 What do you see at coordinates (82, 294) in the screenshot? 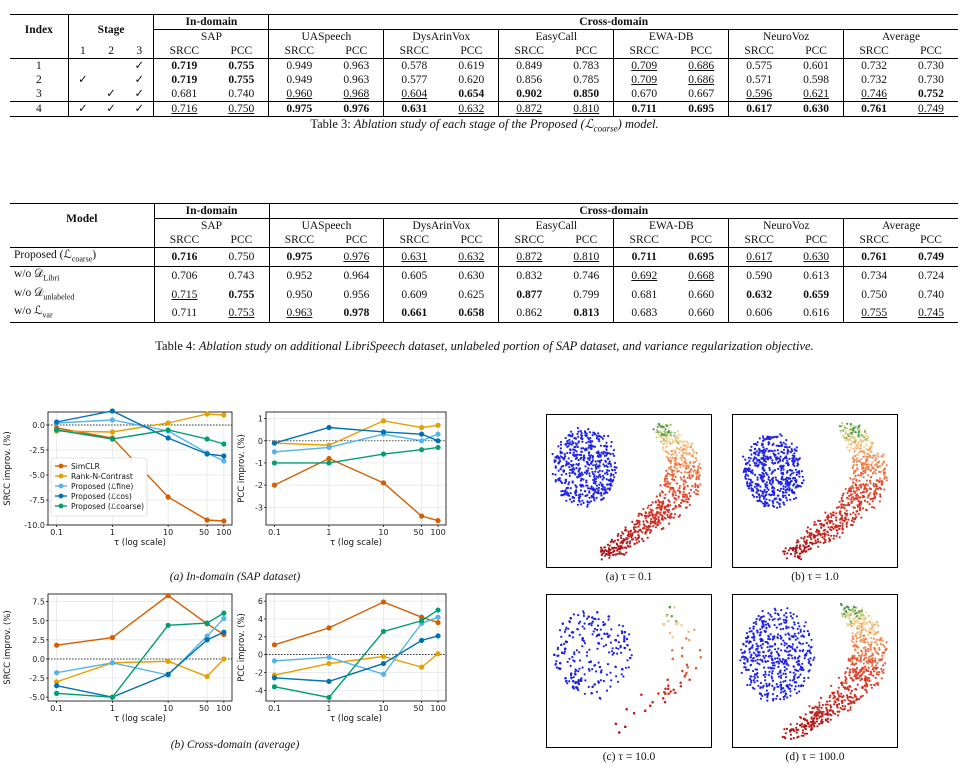
I see `model-label: w/o 𝒟unlabeled` at bounding box center [82, 294].